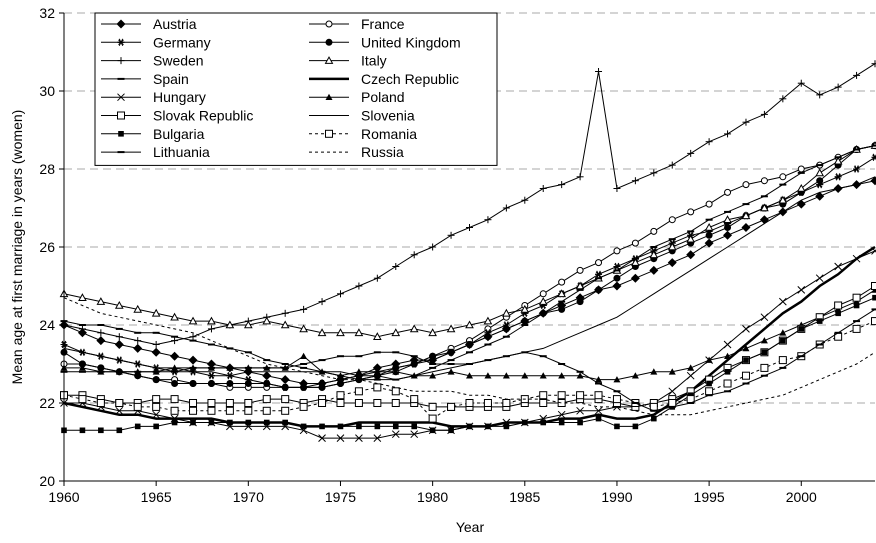 The width and height of the screenshot is (876, 543). Describe the element at coordinates (156, 497) in the screenshot. I see `x-tick-label: 1965` at that location.